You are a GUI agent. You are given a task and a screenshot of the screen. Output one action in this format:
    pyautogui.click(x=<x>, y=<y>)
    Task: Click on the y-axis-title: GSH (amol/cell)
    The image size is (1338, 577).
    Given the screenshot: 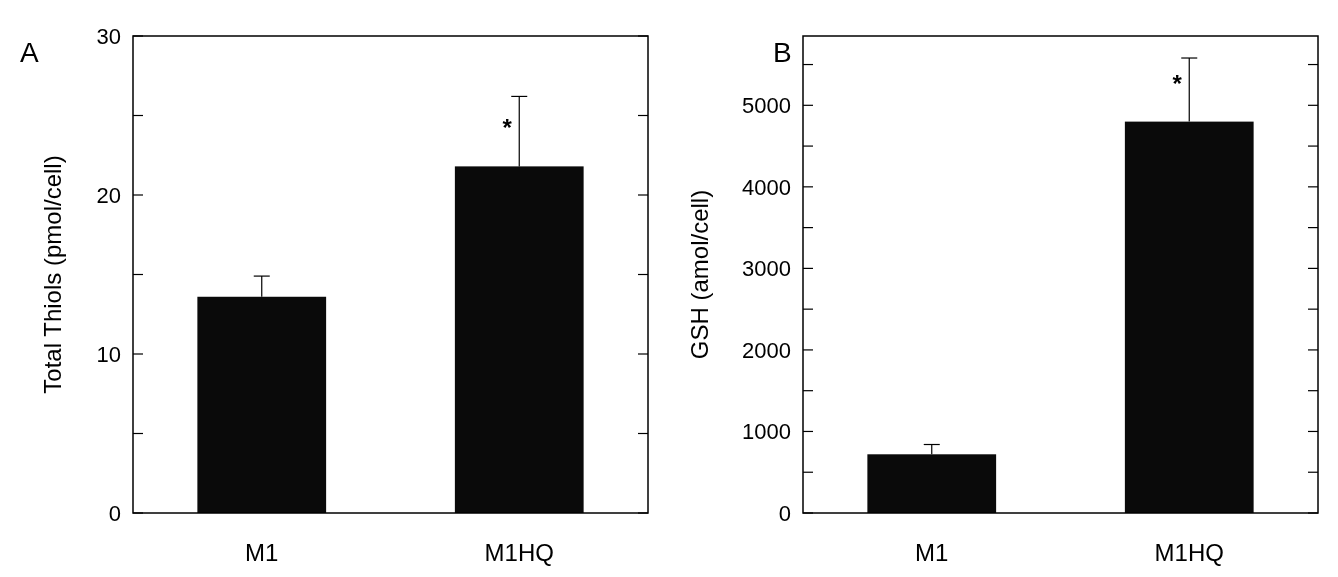 What is the action you would take?
    pyautogui.click(x=699, y=274)
    